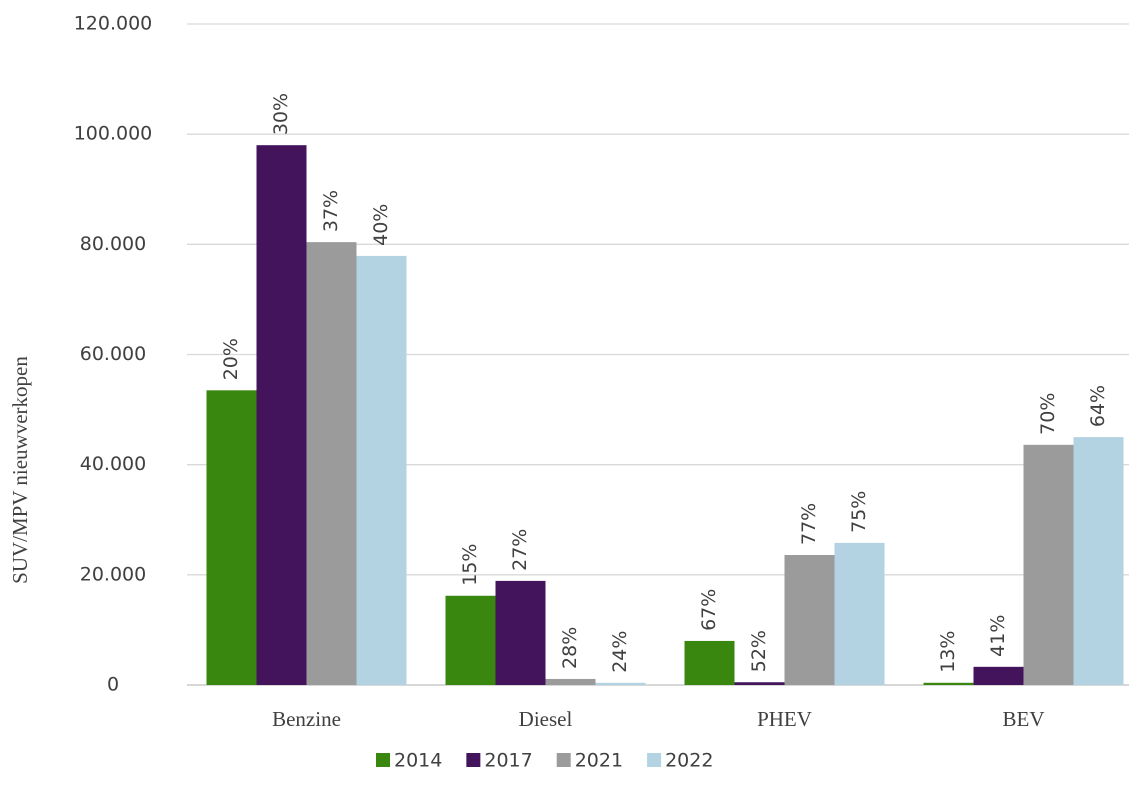 The width and height of the screenshot is (1129, 796). I want to click on y-tick-label: 100.000, so click(113, 134).